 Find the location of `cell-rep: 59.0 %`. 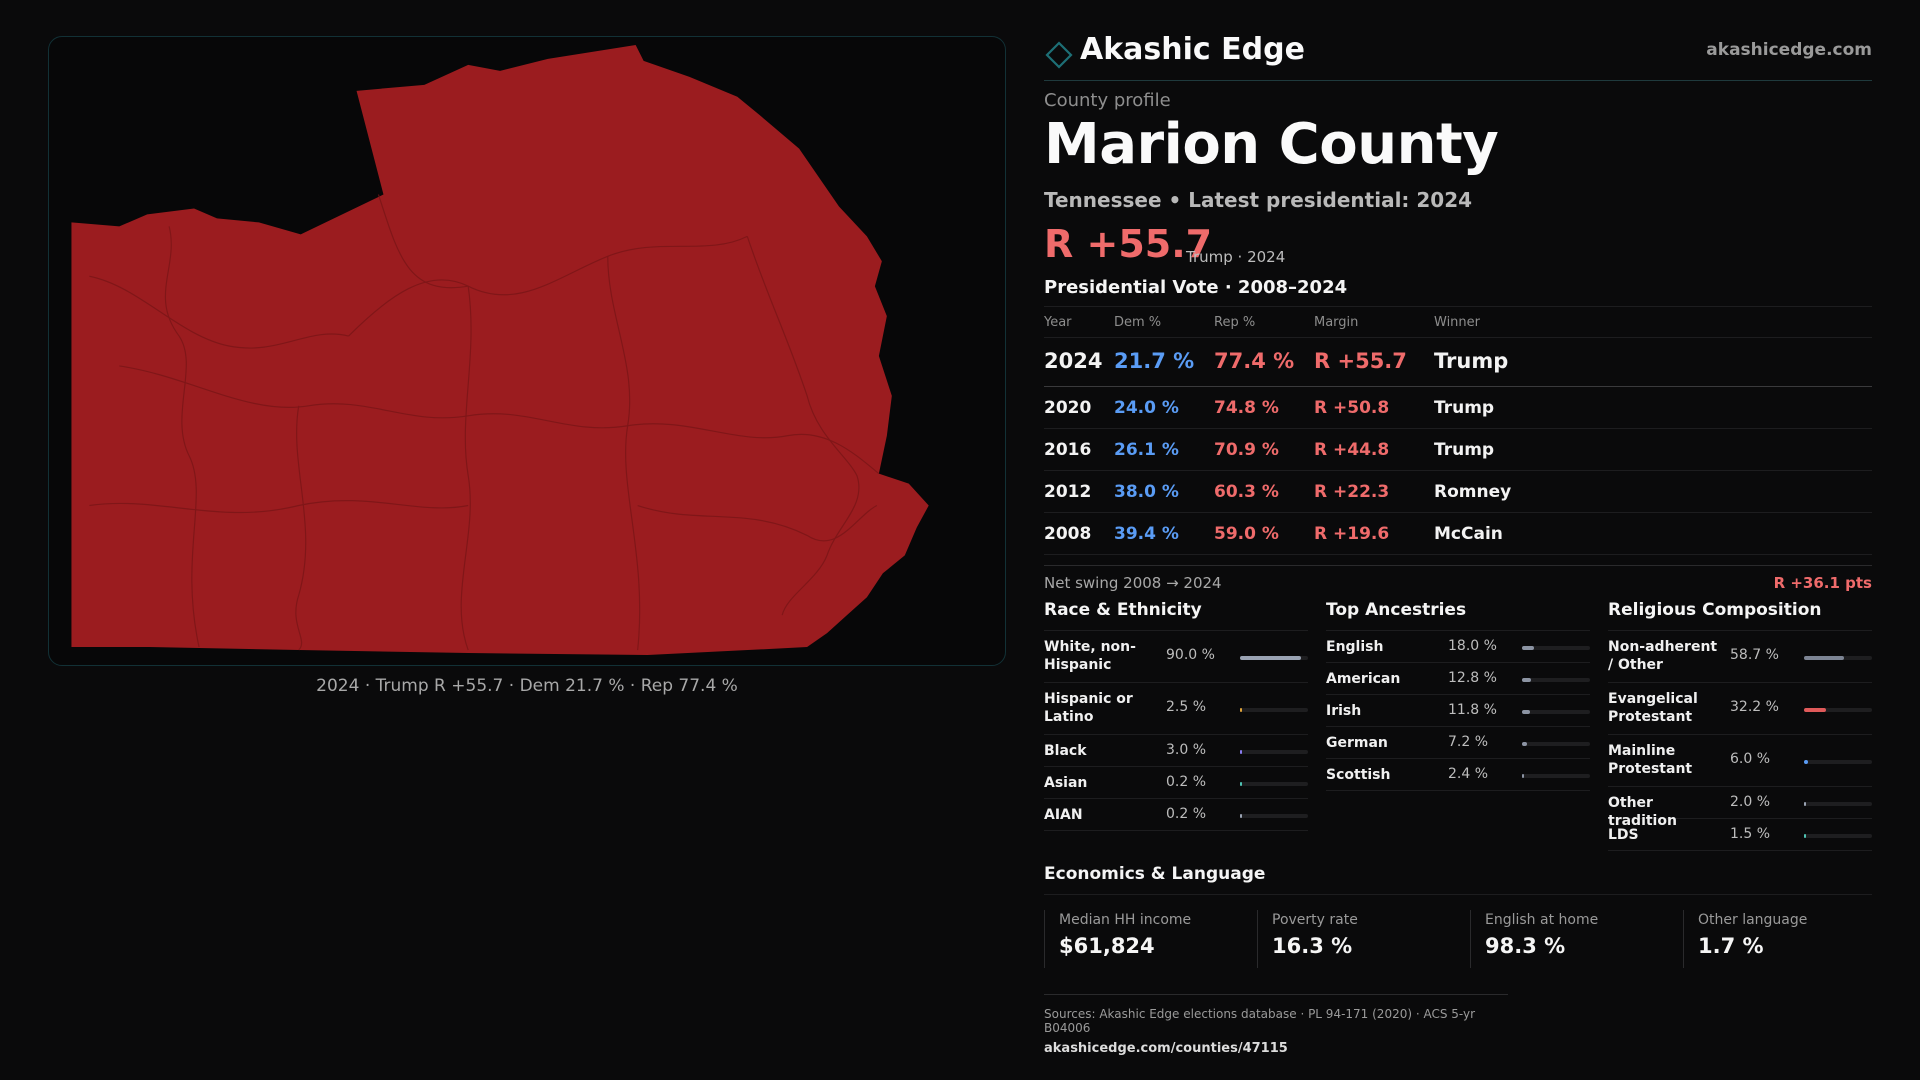

cell-rep: 59.0 % is located at coordinates (1246, 534).